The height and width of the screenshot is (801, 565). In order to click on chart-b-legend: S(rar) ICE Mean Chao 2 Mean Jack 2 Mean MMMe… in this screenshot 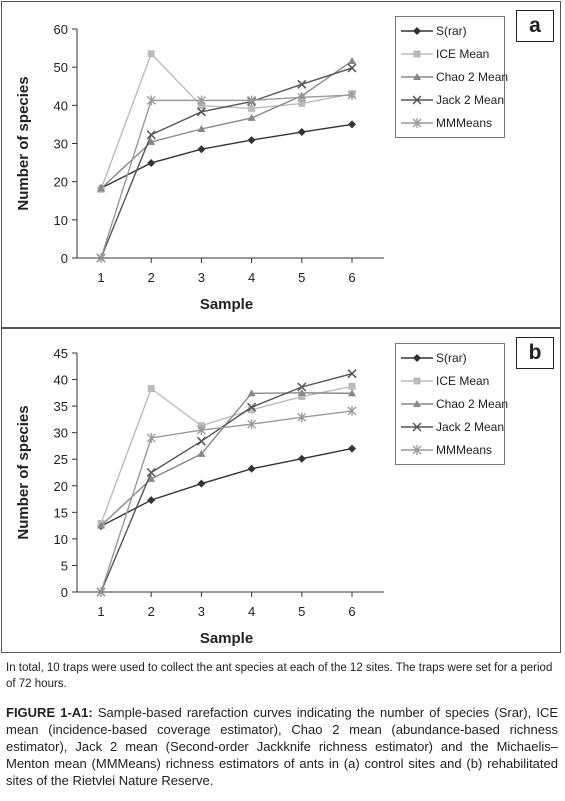, I will do `click(451, 404)`.